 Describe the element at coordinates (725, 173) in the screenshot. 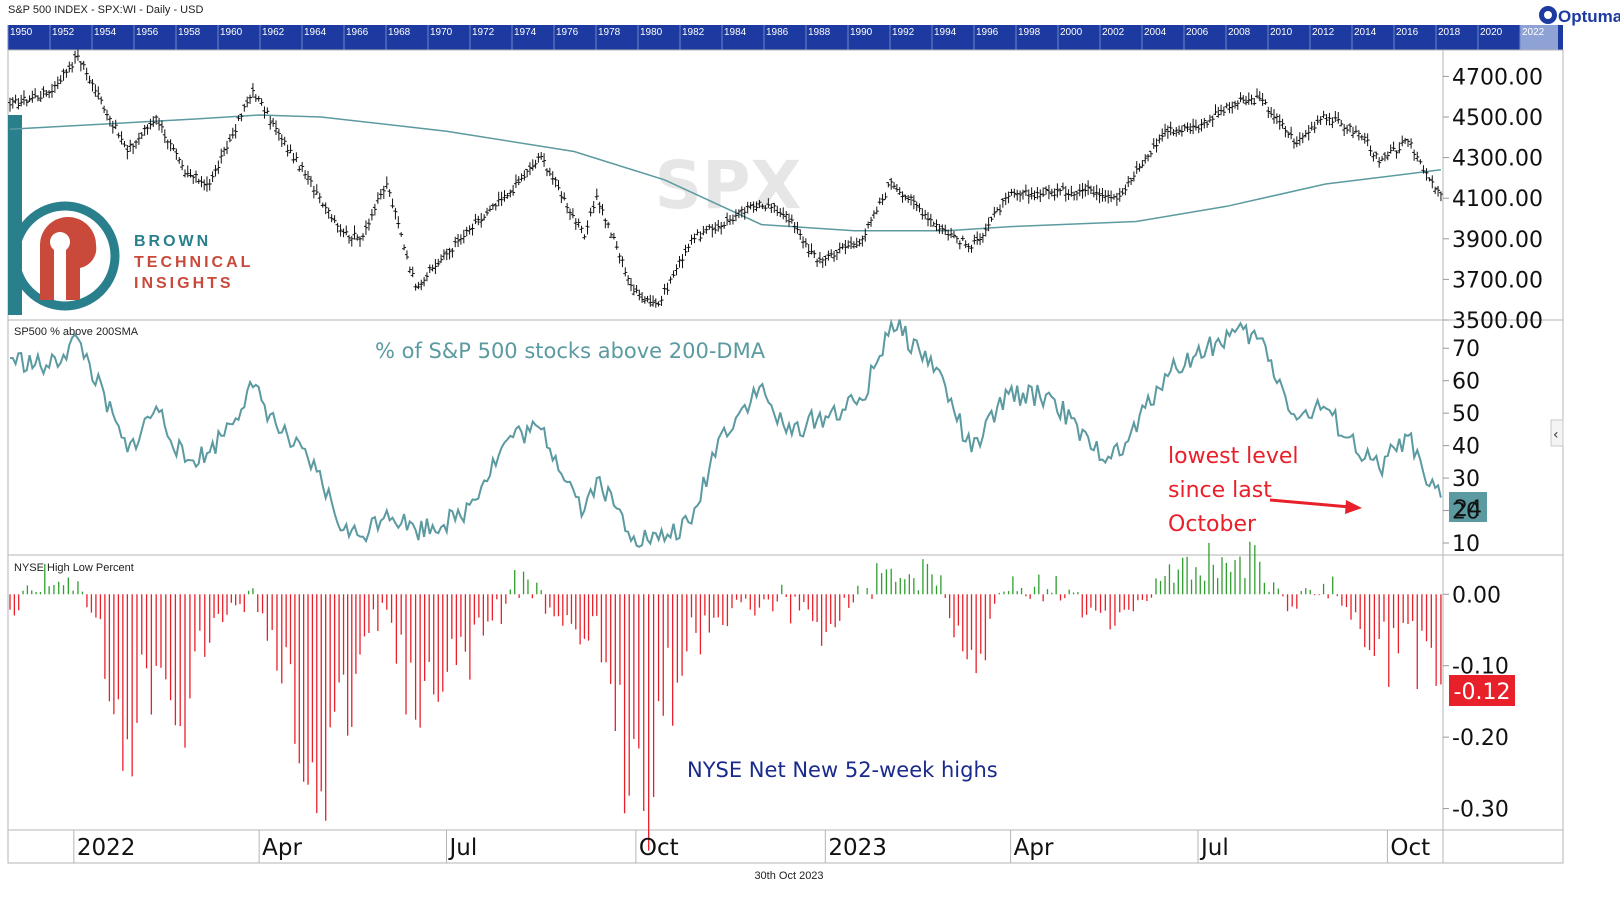

I see `price-200dma-line` at that location.